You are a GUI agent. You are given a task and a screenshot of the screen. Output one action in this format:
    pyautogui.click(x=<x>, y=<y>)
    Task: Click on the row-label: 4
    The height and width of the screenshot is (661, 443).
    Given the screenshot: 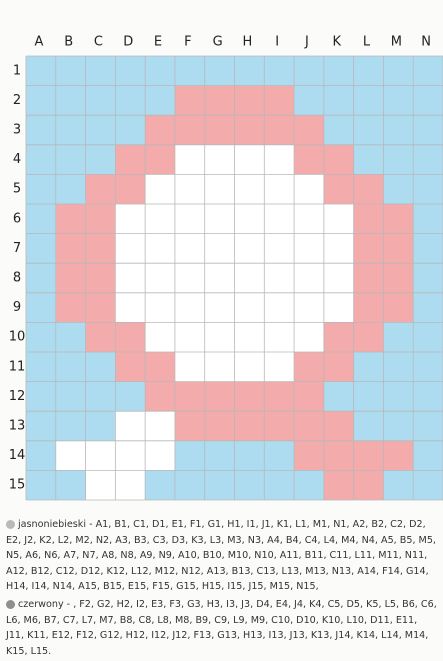 What is the action you would take?
    pyautogui.click(x=17, y=159)
    